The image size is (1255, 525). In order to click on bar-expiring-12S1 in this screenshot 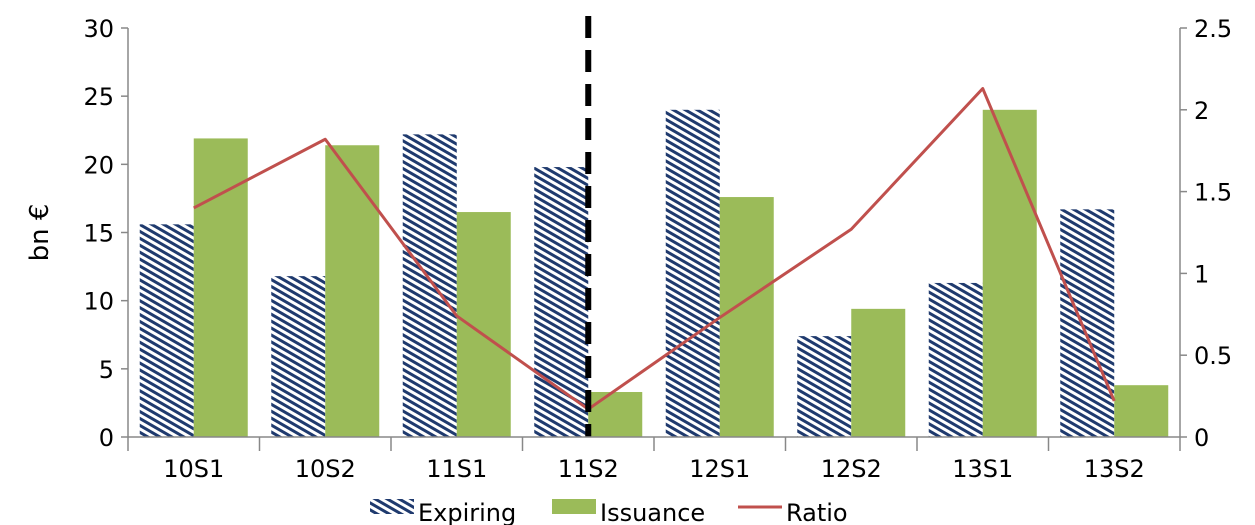, I will do `click(692, 273)`.